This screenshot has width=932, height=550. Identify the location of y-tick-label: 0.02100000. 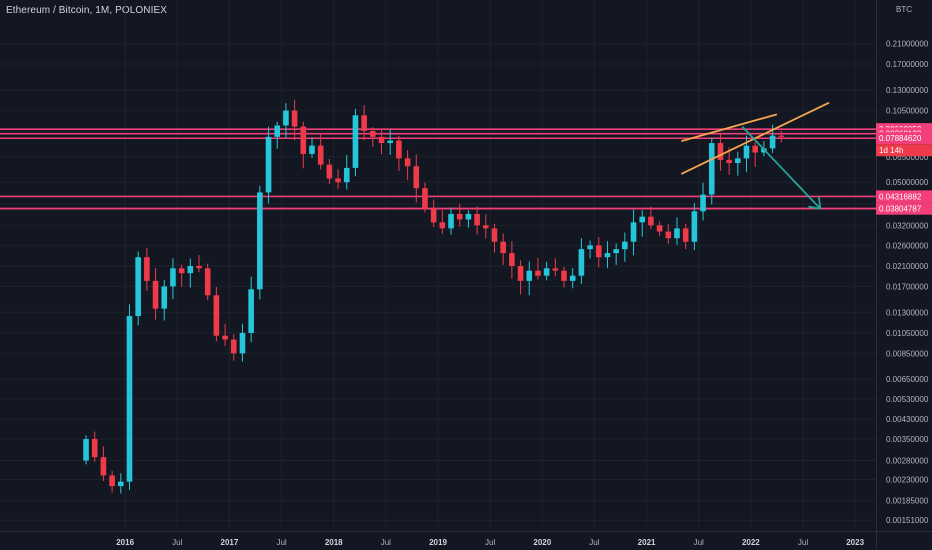
(907, 266).